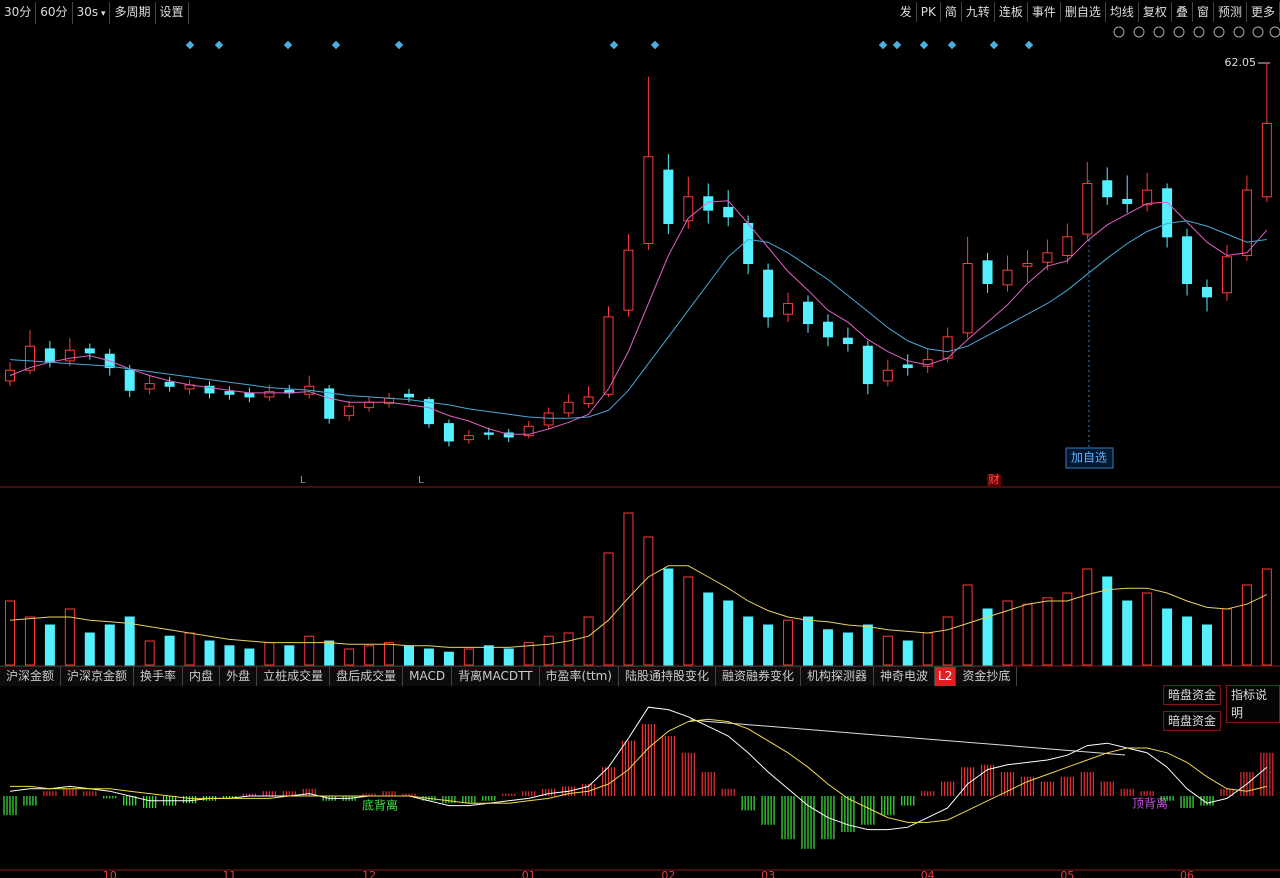  Describe the element at coordinates (367, 676) in the screenshot. I see `indicator-tab: 盘后成交量` at that location.